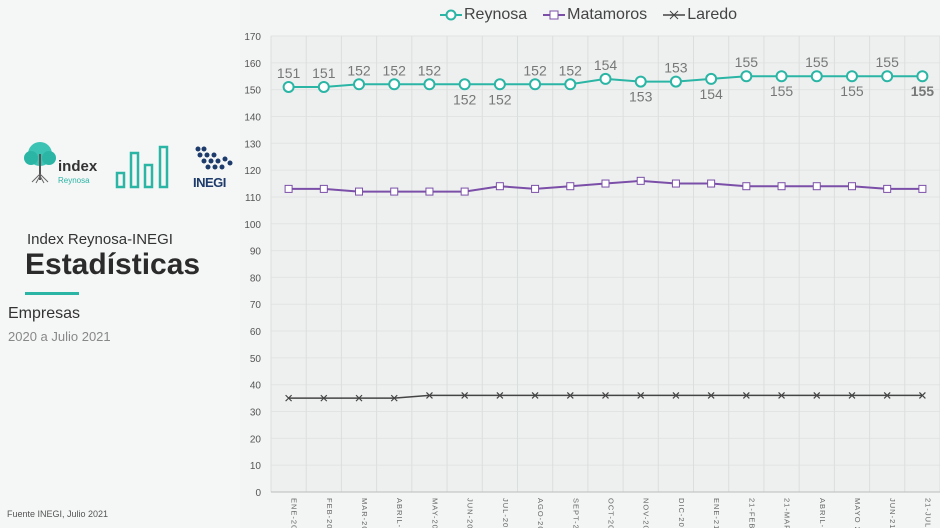 Image resolution: width=940 pixels, height=528 pixels. What do you see at coordinates (554, 15) in the screenshot?
I see `square-marker-icon` at bounding box center [554, 15].